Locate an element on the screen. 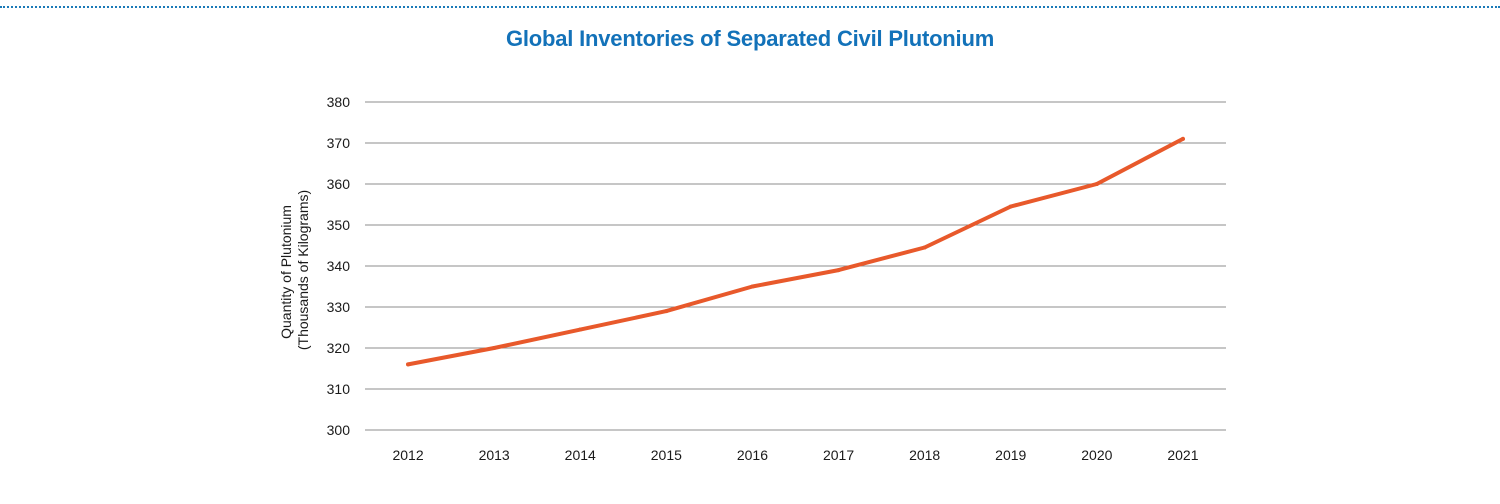 The width and height of the screenshot is (1500, 504). x-tick-label: 2014 is located at coordinates (580, 455).